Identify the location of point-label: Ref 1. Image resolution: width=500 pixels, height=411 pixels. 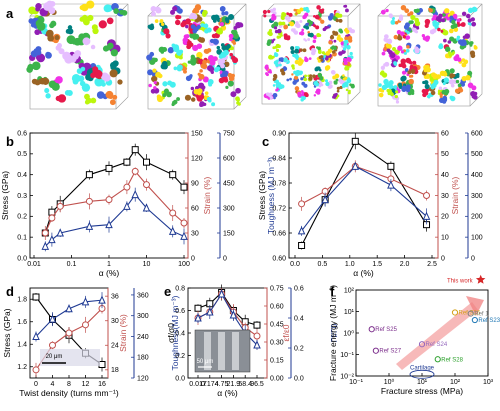
(481, 315).